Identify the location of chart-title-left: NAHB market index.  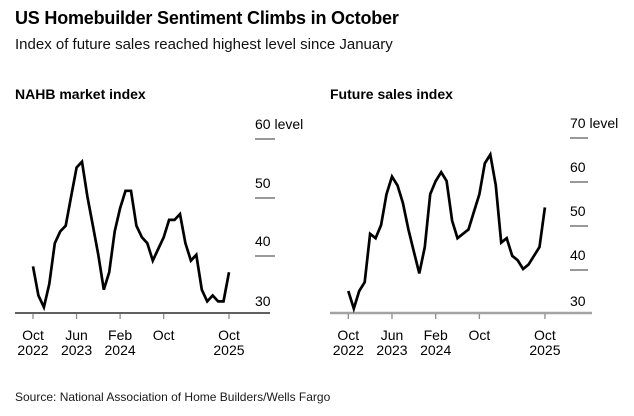
(80, 94).